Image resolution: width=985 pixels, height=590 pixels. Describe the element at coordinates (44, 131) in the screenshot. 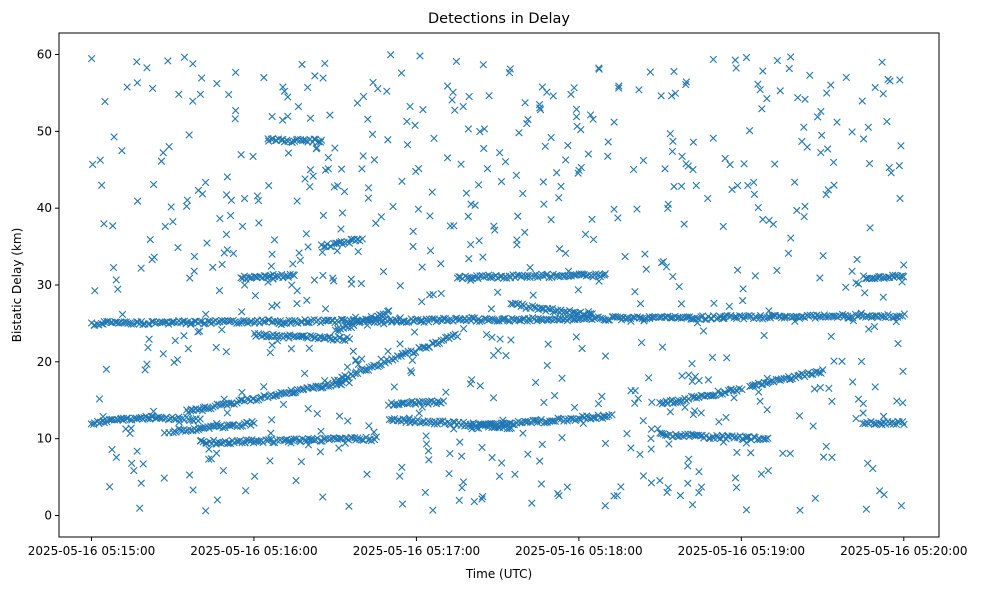

I see `y-tick-label: 50` at that location.